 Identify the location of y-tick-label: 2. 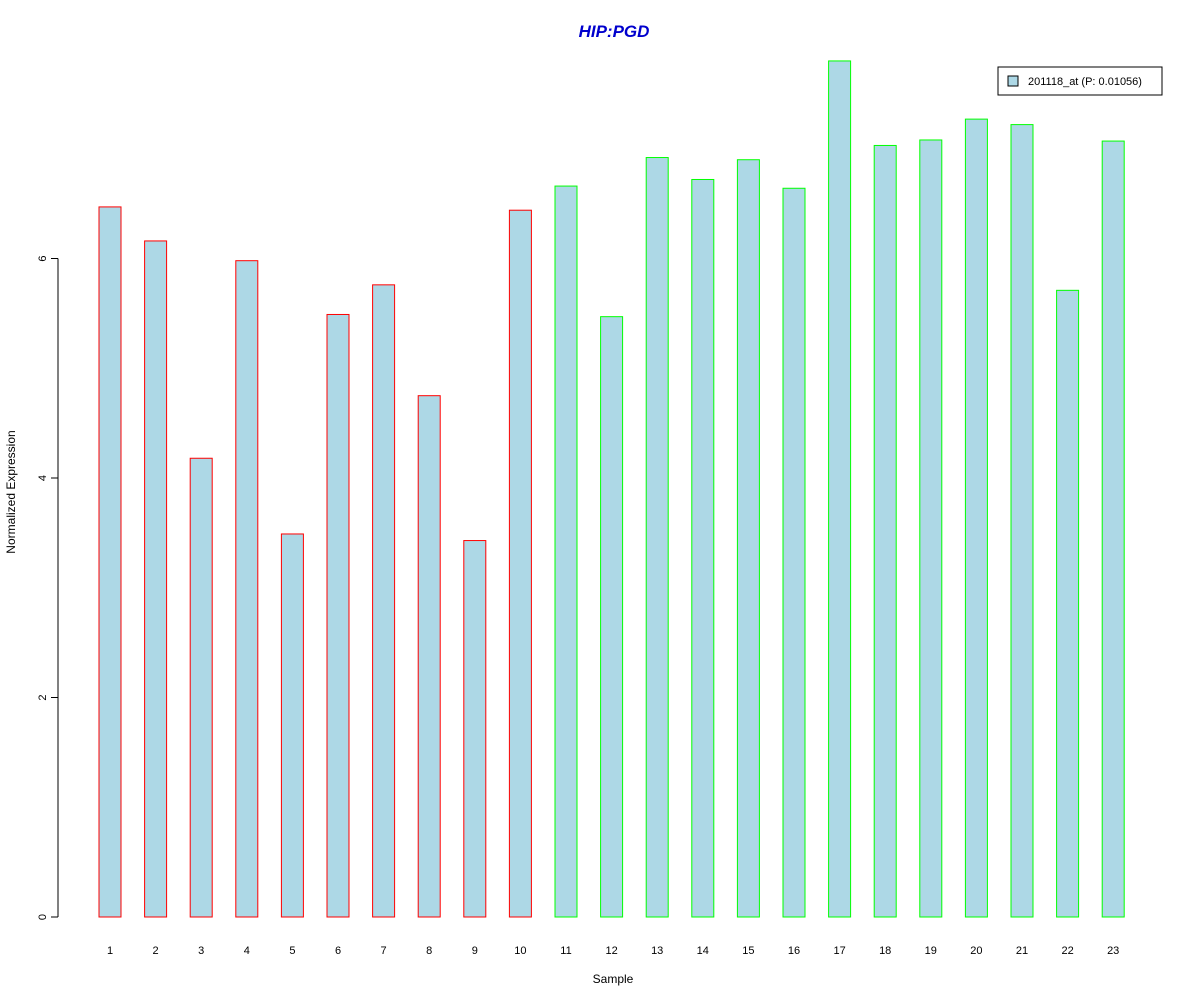
(43, 697).